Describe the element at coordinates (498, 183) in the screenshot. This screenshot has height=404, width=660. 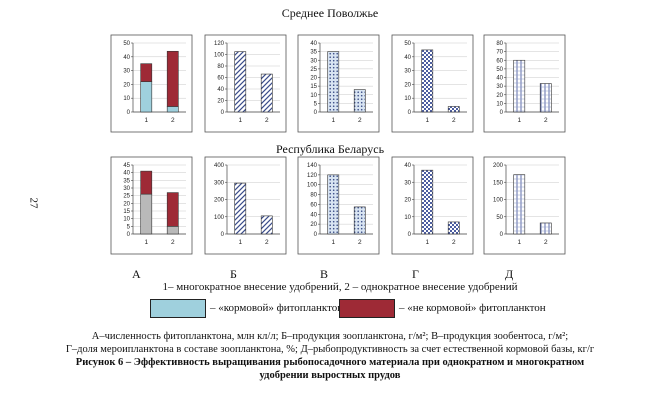
I see `y-tick-label: 150` at that location.